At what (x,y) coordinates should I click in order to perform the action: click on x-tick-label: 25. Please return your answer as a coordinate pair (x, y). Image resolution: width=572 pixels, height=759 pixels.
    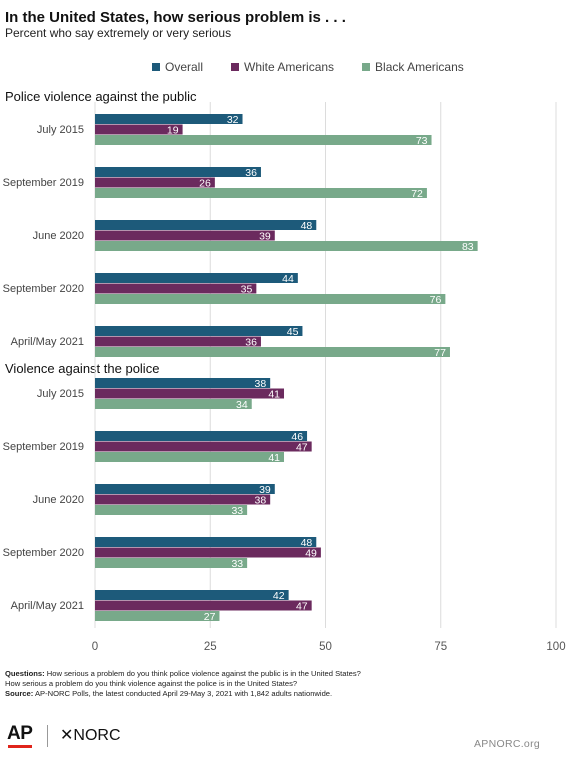
    Looking at the image, I should click on (210, 647).